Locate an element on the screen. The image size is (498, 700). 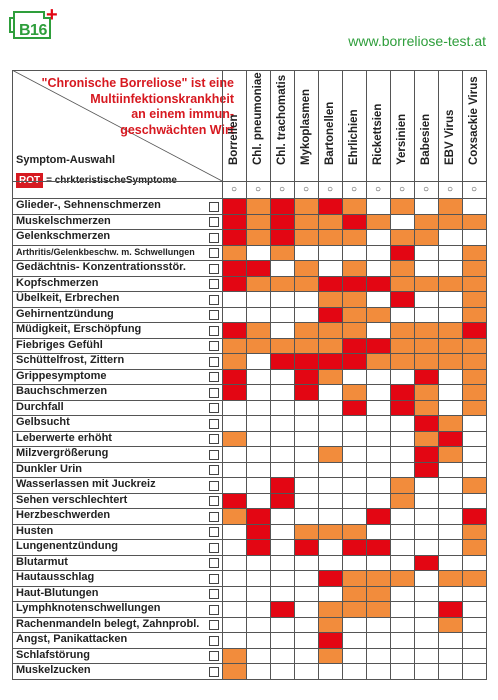
column-header-label: Bartonellen is located at coordinates (330, 133).